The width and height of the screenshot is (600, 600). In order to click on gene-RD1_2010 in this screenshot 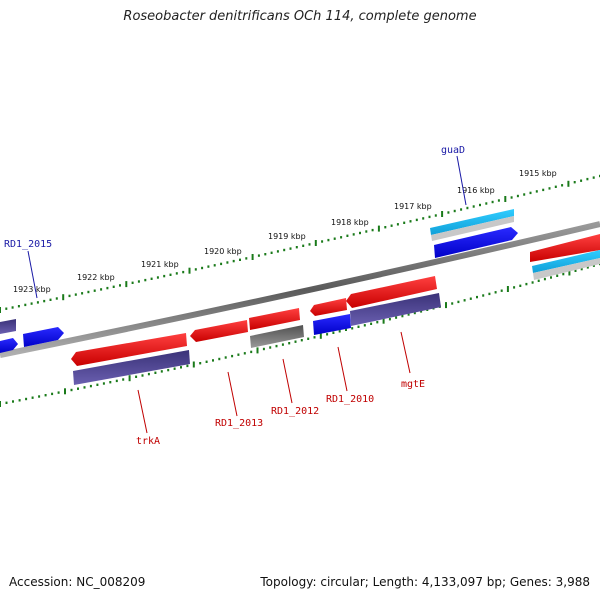, I will do `click(328, 307)`.